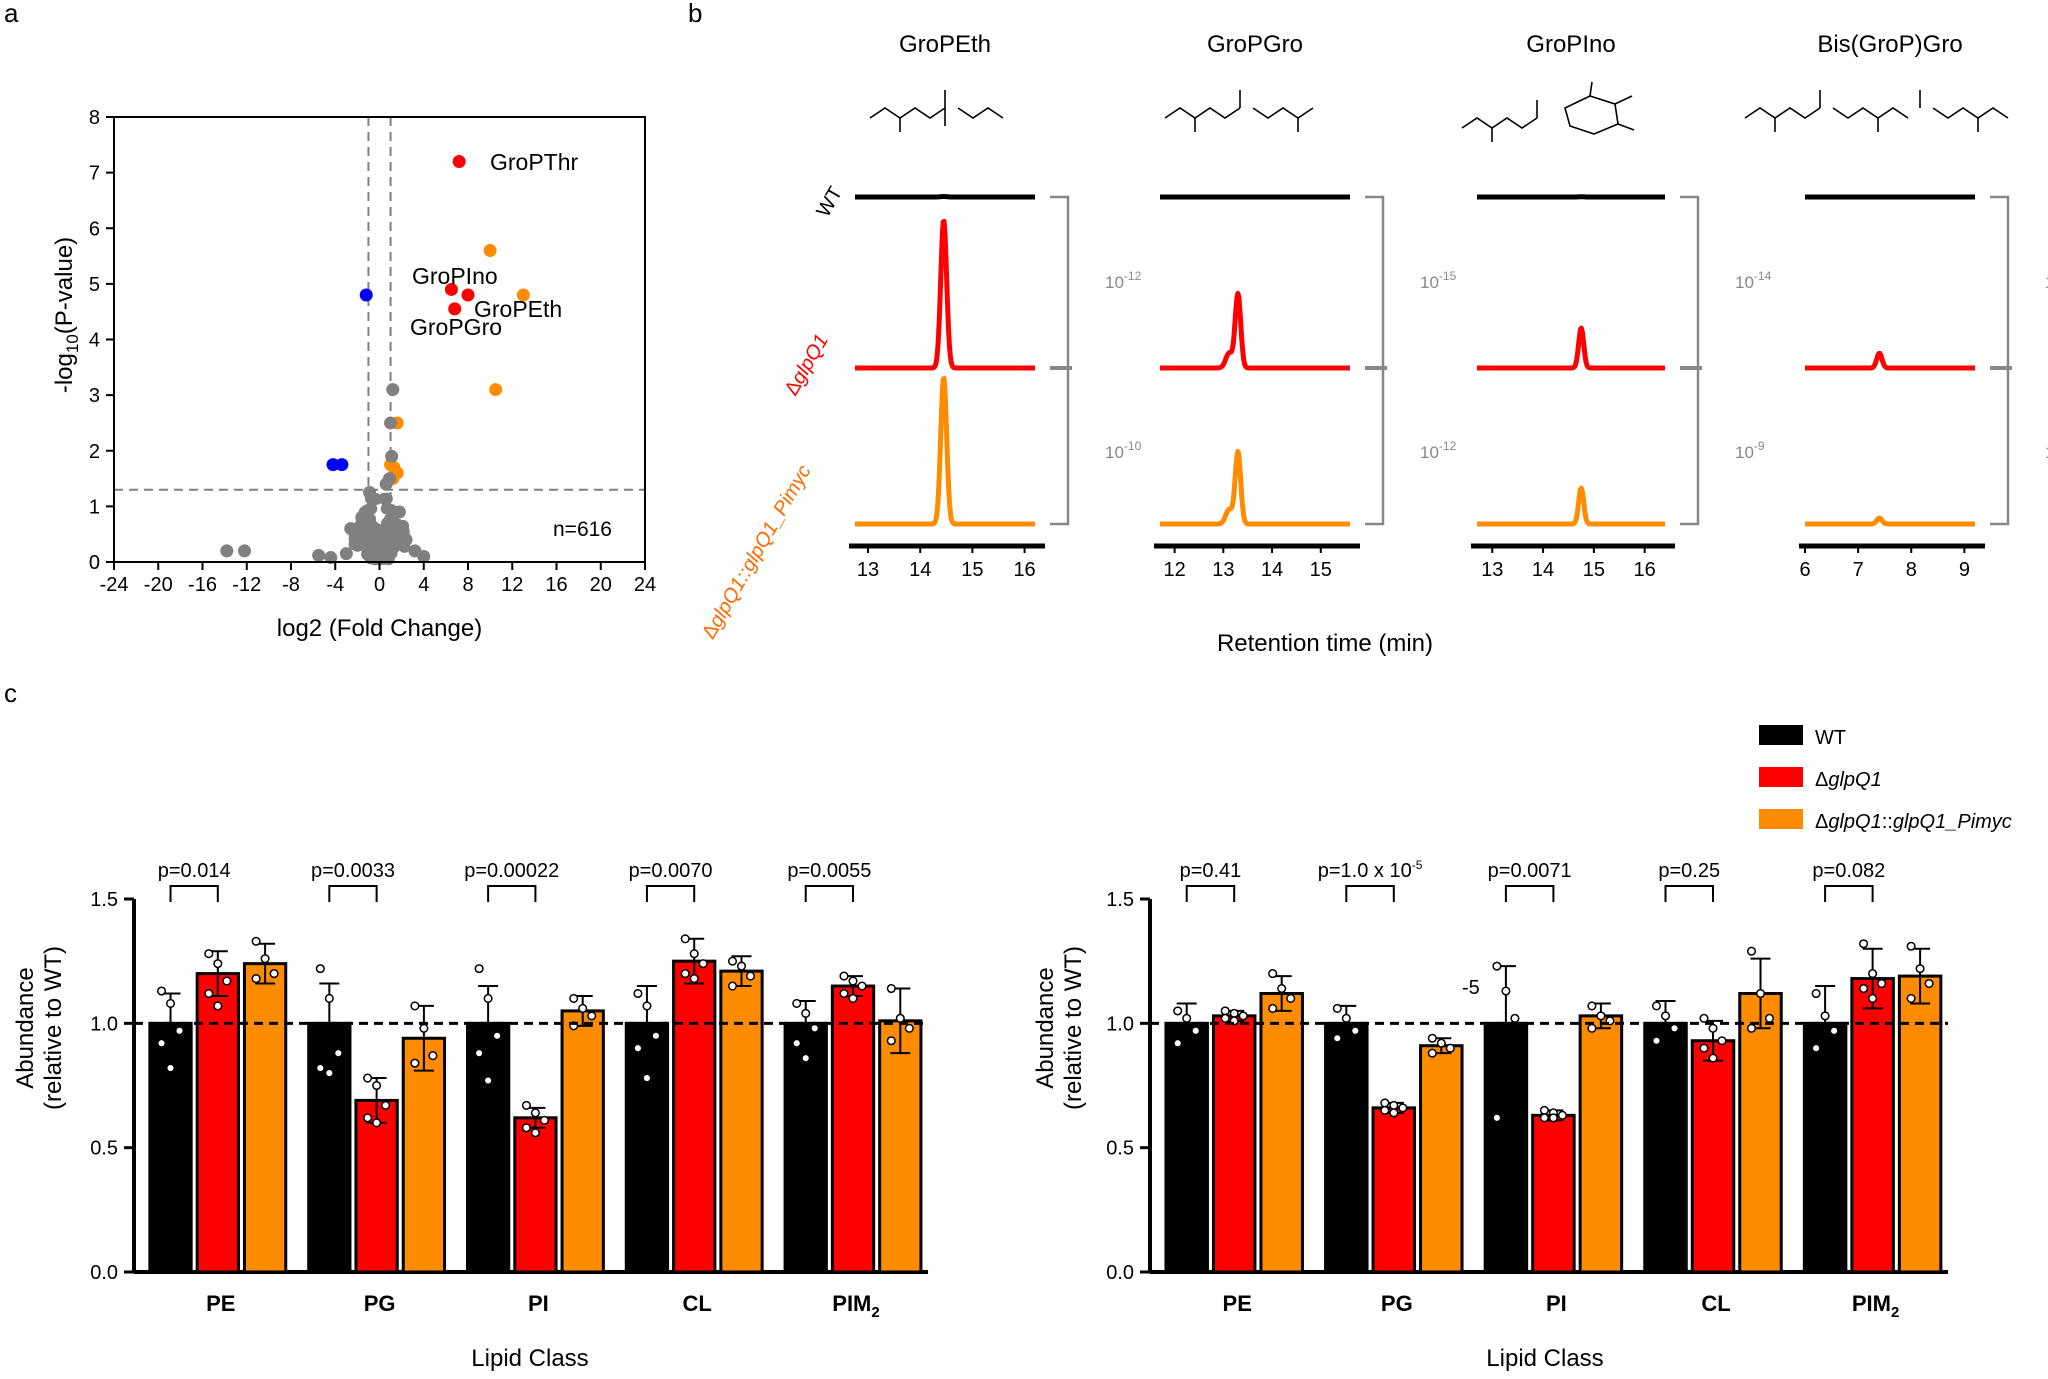 The width and height of the screenshot is (2048, 1379). Describe the element at coordinates (1024, 570) in the screenshot. I see `chrom-xtick-label-0-3: 16` at that location.